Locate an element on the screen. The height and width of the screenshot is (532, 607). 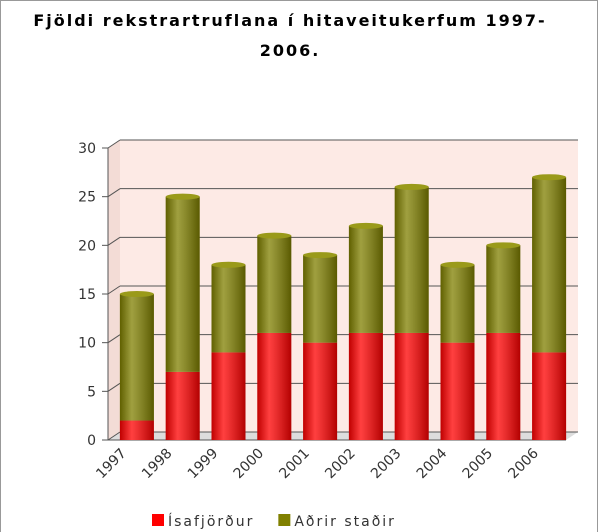
x-tick-label: 2004 is located at coordinates (432, 463).